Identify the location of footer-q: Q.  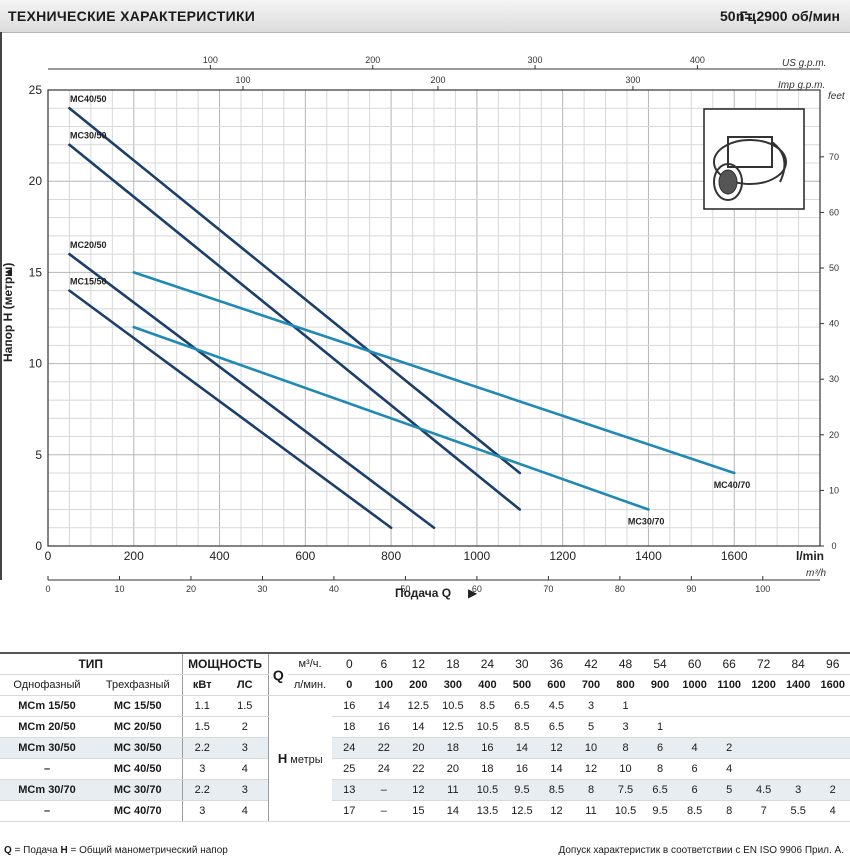
(8, 850).